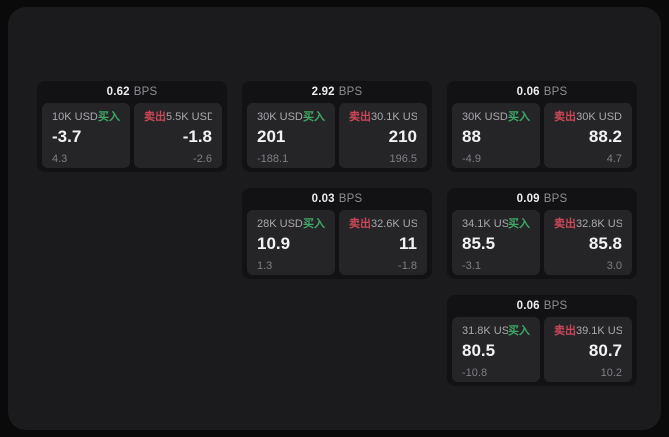  I want to click on sell-amount: 39.1K USD, so click(599, 331).